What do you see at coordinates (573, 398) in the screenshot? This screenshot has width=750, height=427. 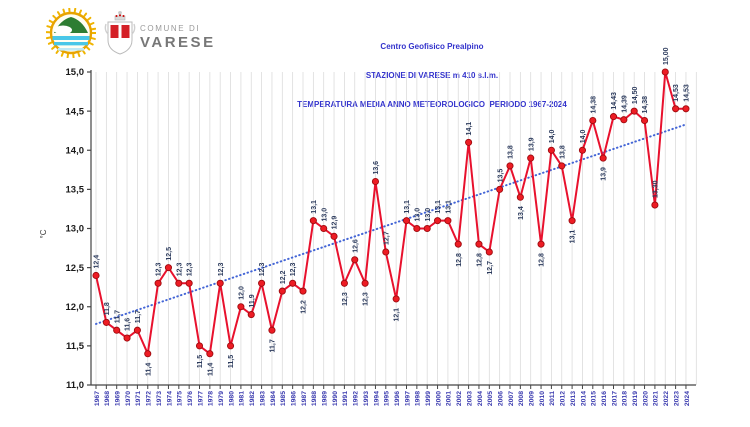 I see `year-label: 2013` at bounding box center [573, 398].